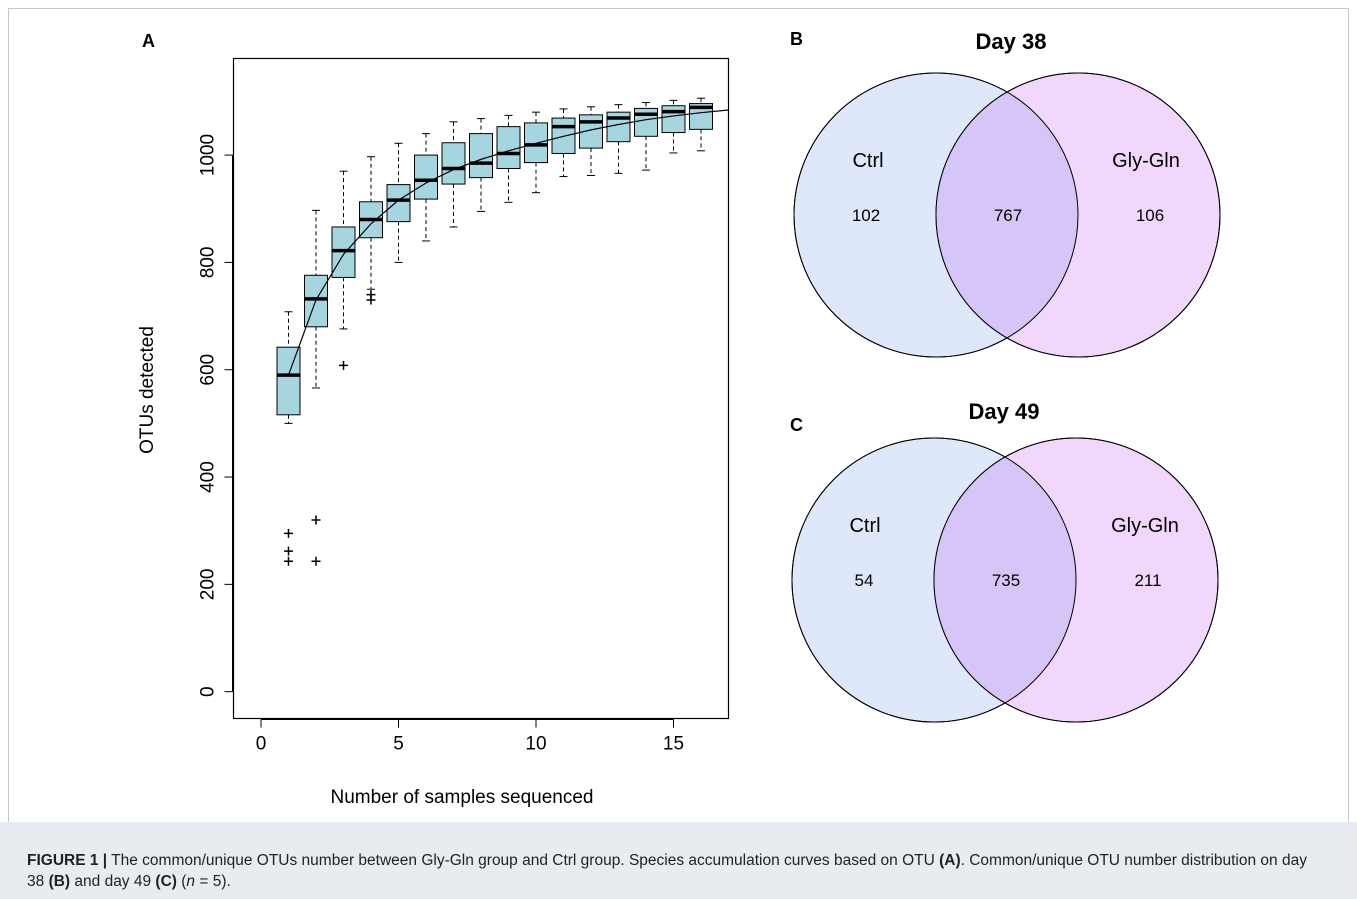  I want to click on x-tick-label: 10, so click(535, 744).